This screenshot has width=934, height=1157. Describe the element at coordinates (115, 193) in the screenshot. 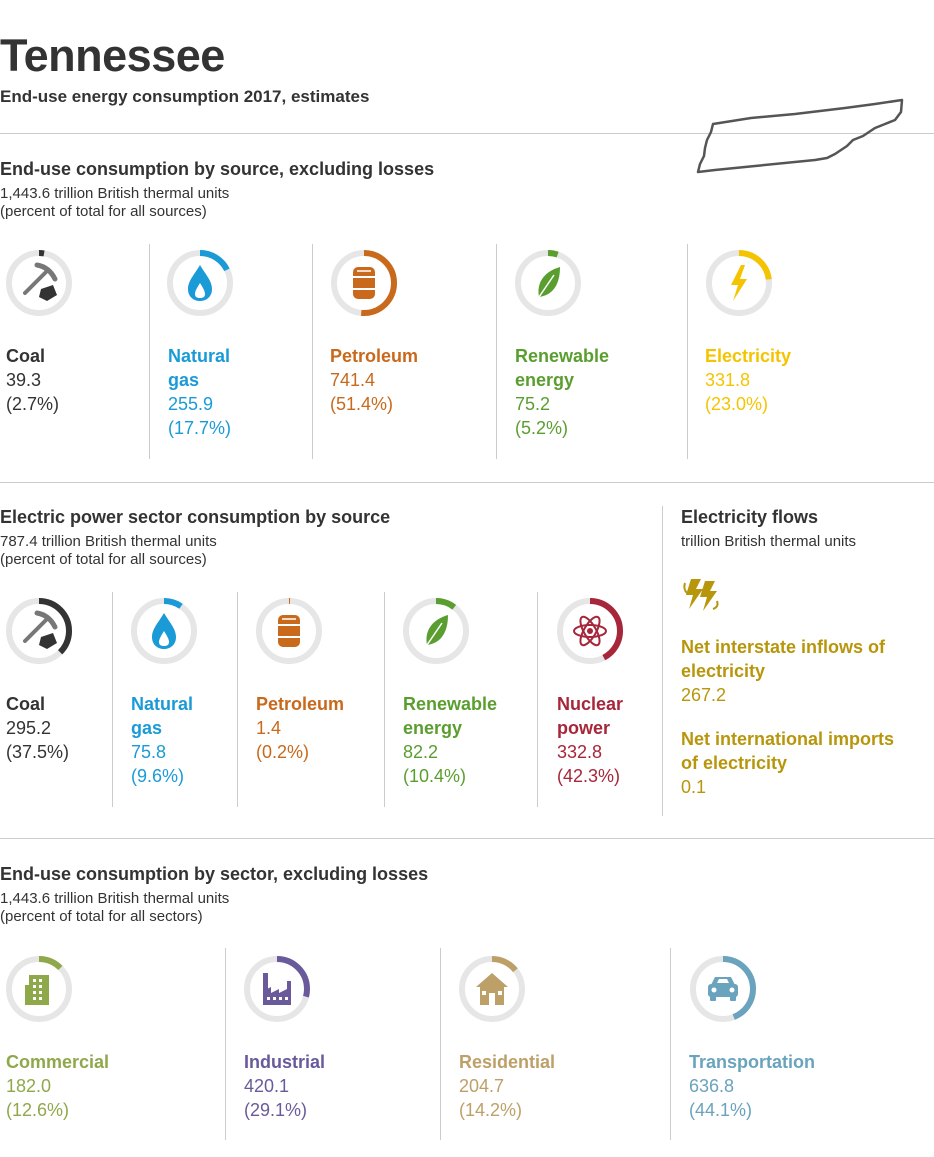

I see `section1-units: 1,443.6 trillion British thermal units` at that location.